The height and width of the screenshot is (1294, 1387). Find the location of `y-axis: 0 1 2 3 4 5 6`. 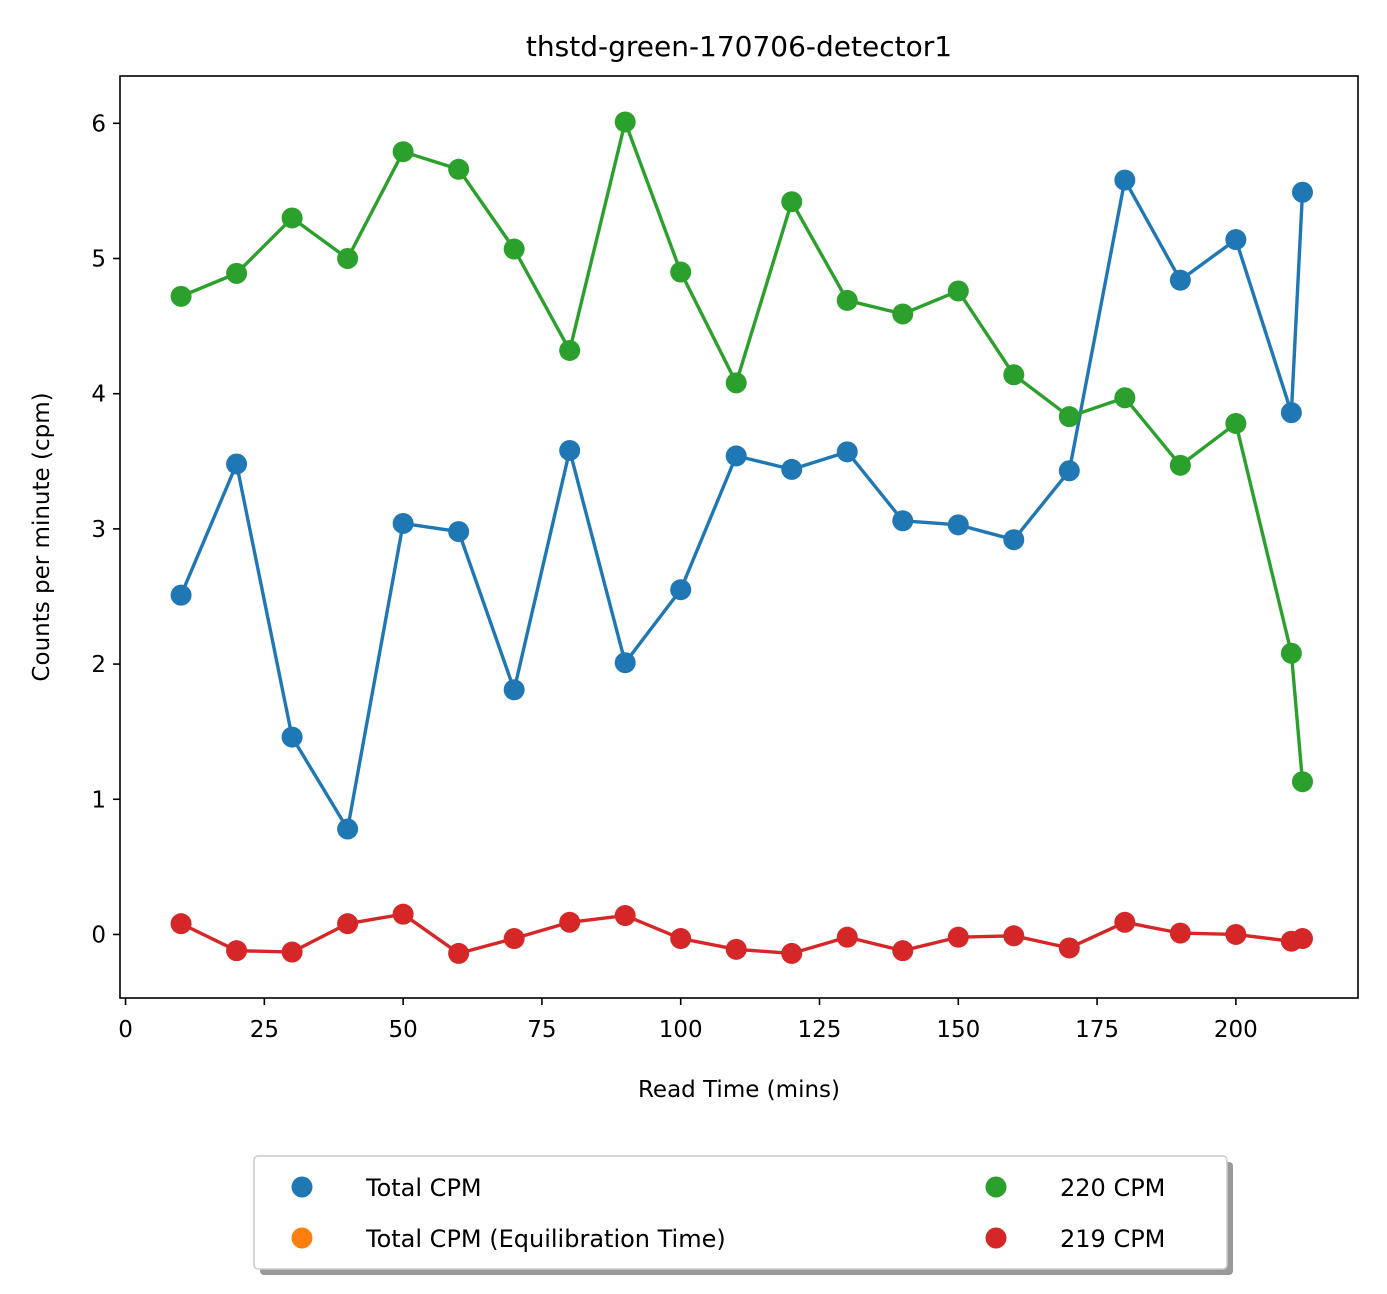

y-axis: 0 1 2 3 4 5 6 is located at coordinates (105, 529).